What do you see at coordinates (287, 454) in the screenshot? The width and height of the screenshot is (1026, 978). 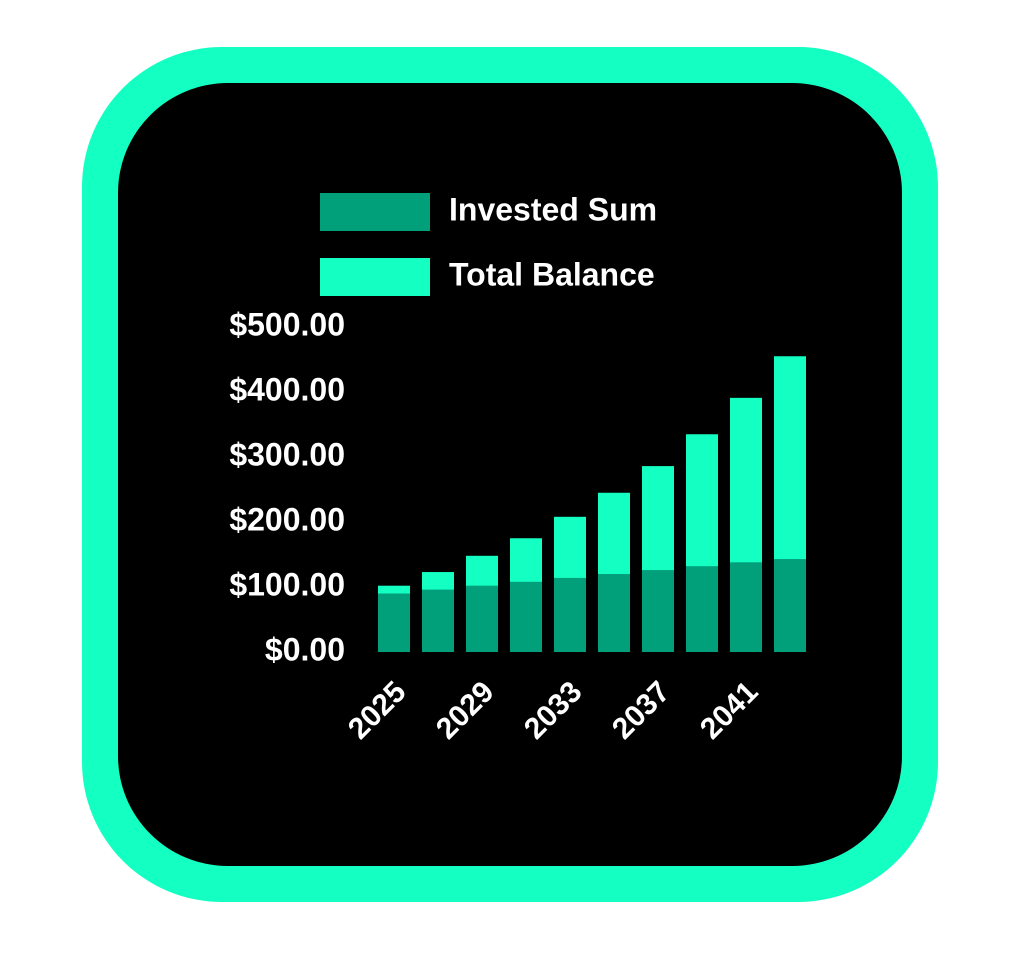 I see `y-tick-label: $300.00` at bounding box center [287, 454].